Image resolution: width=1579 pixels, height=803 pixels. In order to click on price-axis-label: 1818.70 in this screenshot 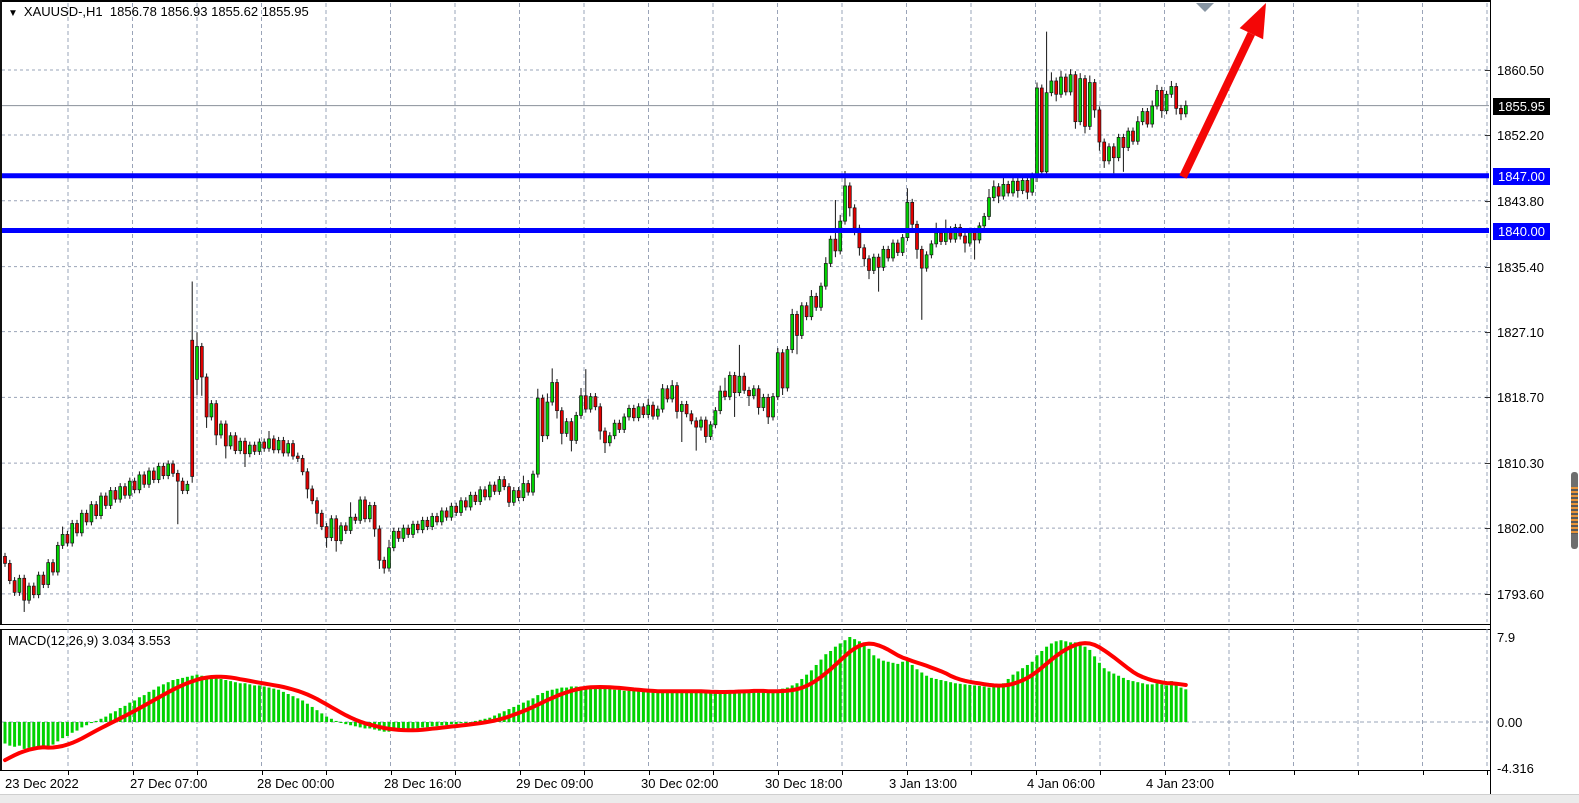, I will do `click(1520, 397)`.